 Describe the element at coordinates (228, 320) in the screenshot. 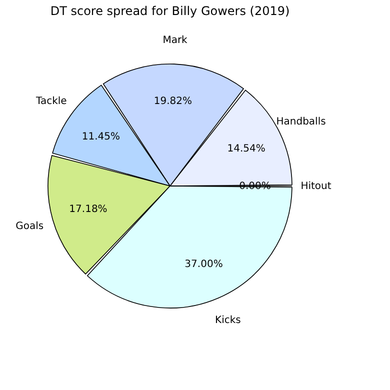

I see `slice-label: Kicks` at that location.